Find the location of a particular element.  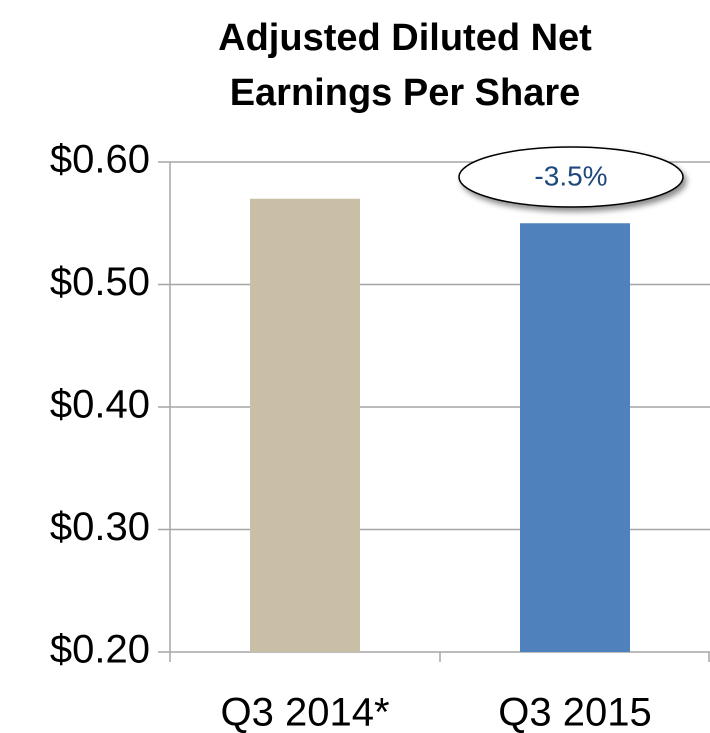

y-tick-label: $0.50 is located at coordinates (100, 282).